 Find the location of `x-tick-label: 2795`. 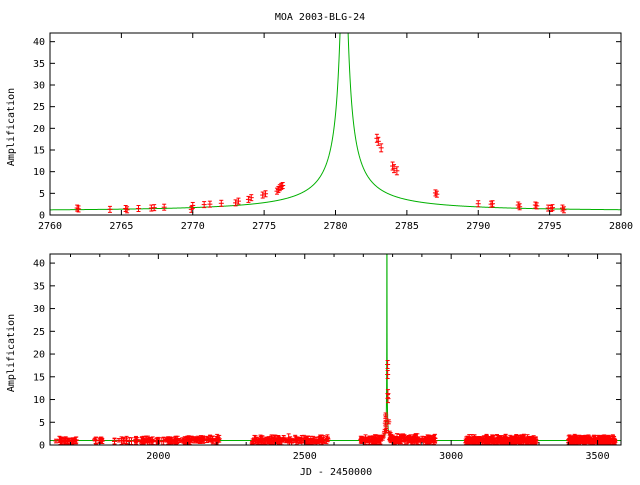

x-tick-label: 2795 is located at coordinates (550, 226).